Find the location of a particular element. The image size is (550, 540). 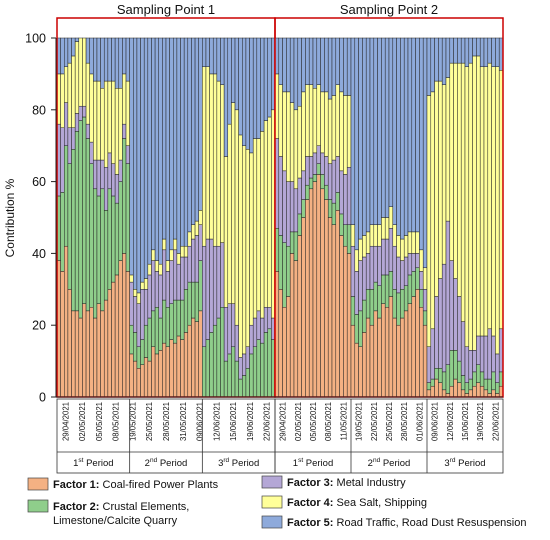

bar-segment-p2-b5-f2 is located at coordinates (292, 242).